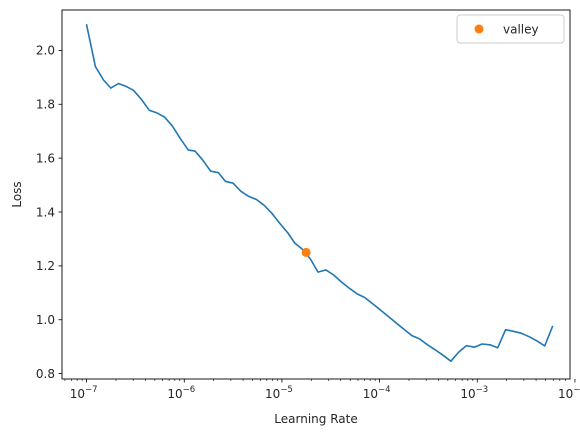 This screenshot has width=580, height=437. Describe the element at coordinates (377, 393) in the screenshot. I see `x-tick-label: 10⁻⁴` at that location.